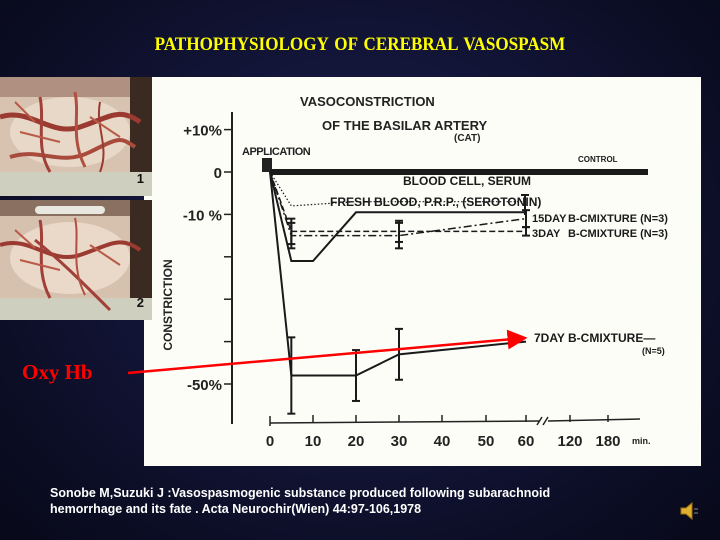  Describe the element at coordinates (140, 178) in the screenshot. I see `photo-label: 1` at that location.